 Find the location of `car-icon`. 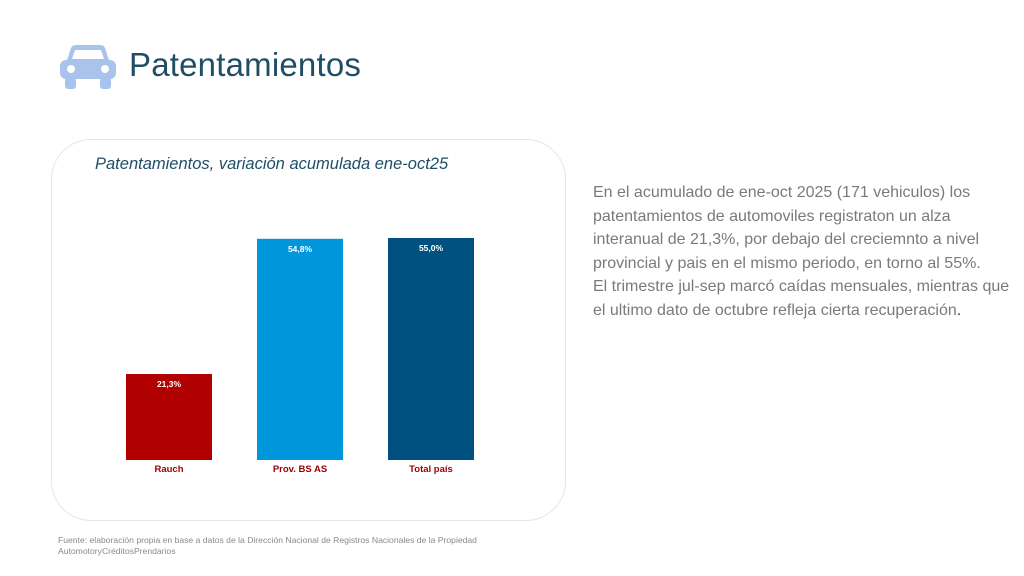

car-icon is located at coordinates (88, 67).